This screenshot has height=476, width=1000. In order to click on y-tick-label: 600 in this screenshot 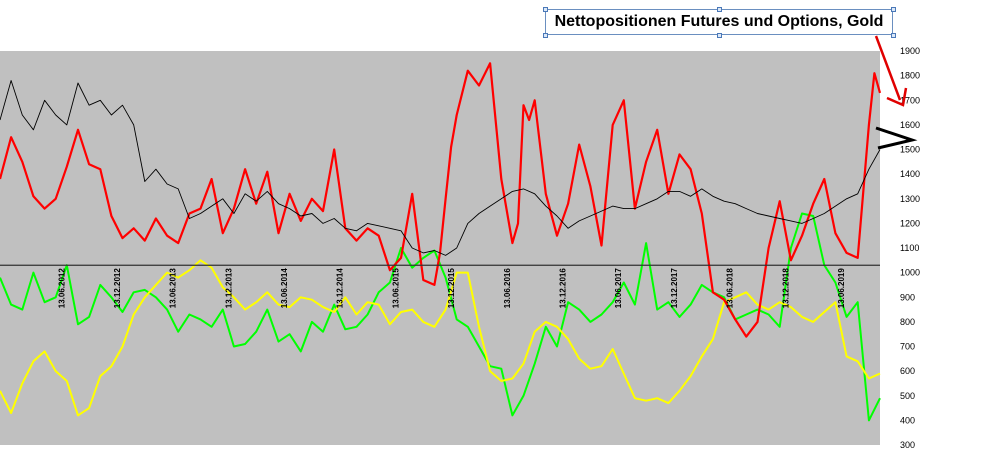, I will do `click(907, 371)`.